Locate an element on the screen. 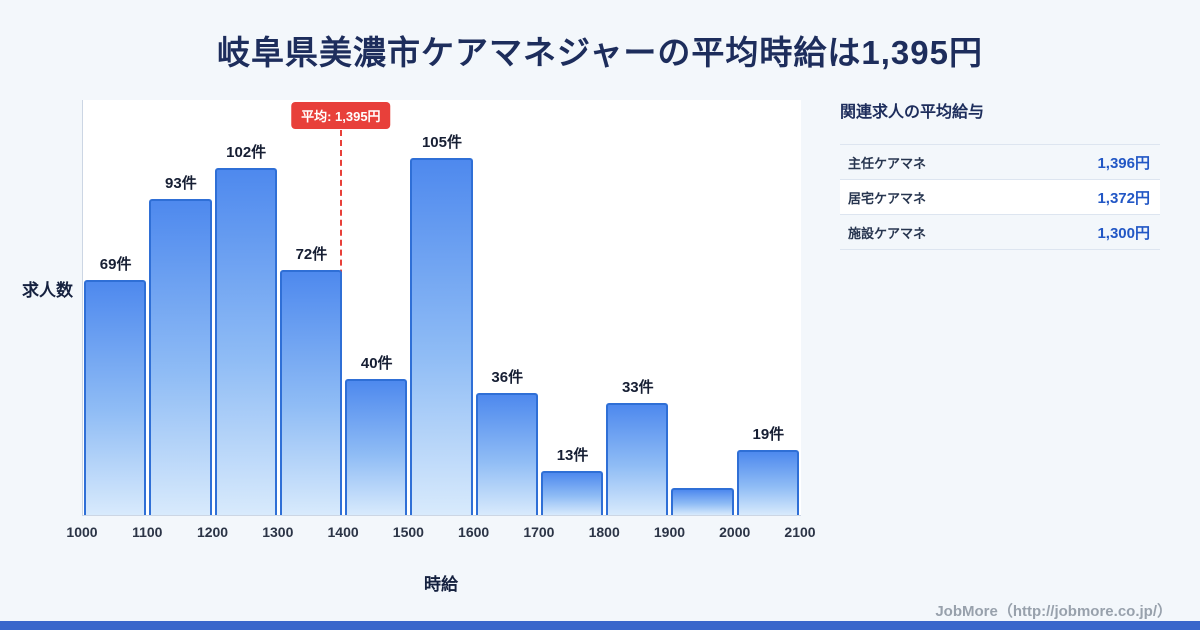 The width and height of the screenshot is (1200, 630). job-type-label: 主任ケアマネ is located at coordinates (887, 163).